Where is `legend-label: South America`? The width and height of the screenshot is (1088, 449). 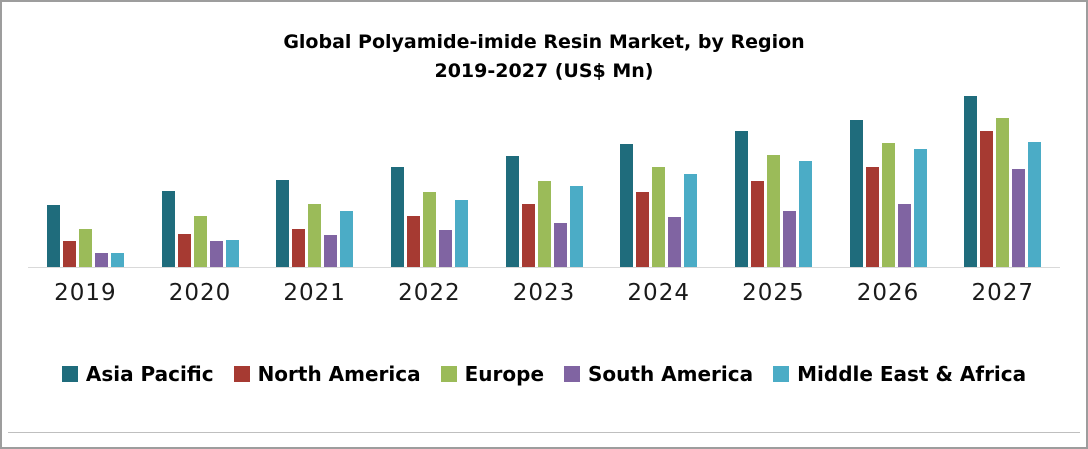 legend-label: South America is located at coordinates (671, 374).